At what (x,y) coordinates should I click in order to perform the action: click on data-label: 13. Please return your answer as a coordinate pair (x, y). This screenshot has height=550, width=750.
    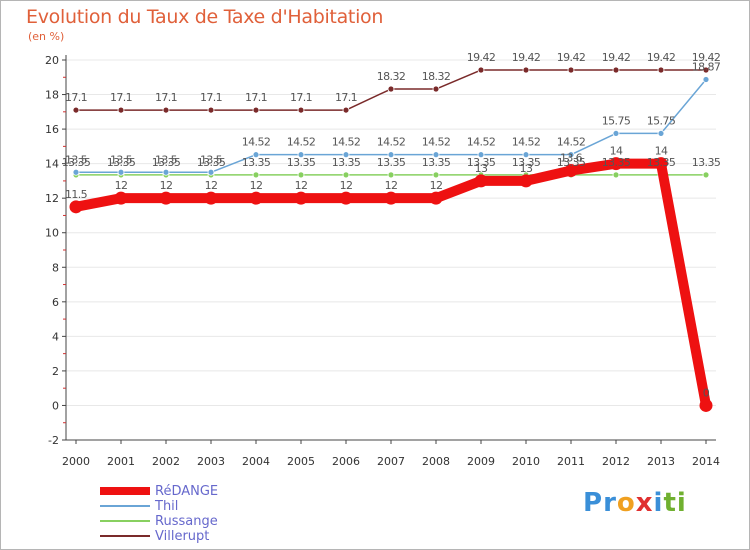
    Looking at the image, I should click on (526, 168).